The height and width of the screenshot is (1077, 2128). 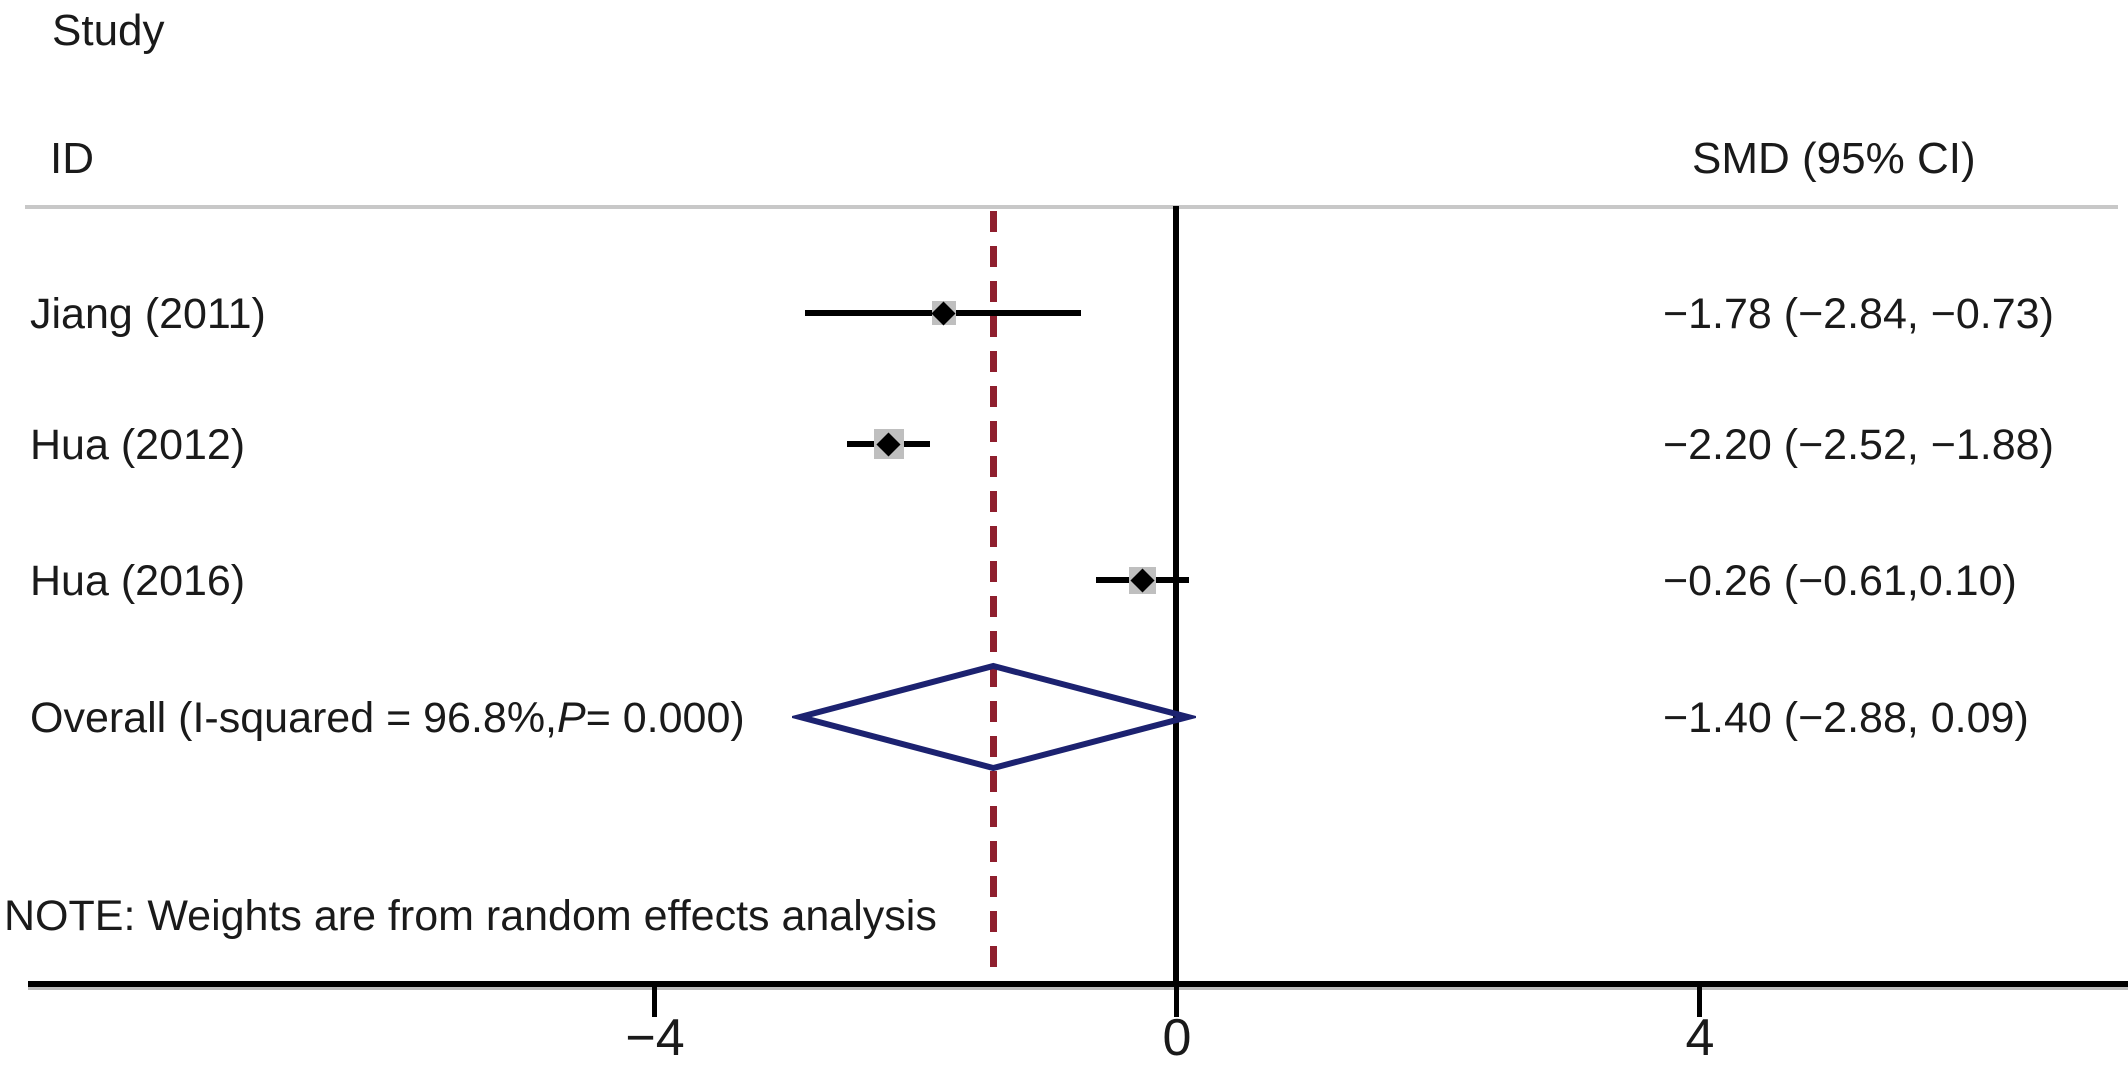 I want to click on study-label: Hua (2016), so click(x=138, y=580).